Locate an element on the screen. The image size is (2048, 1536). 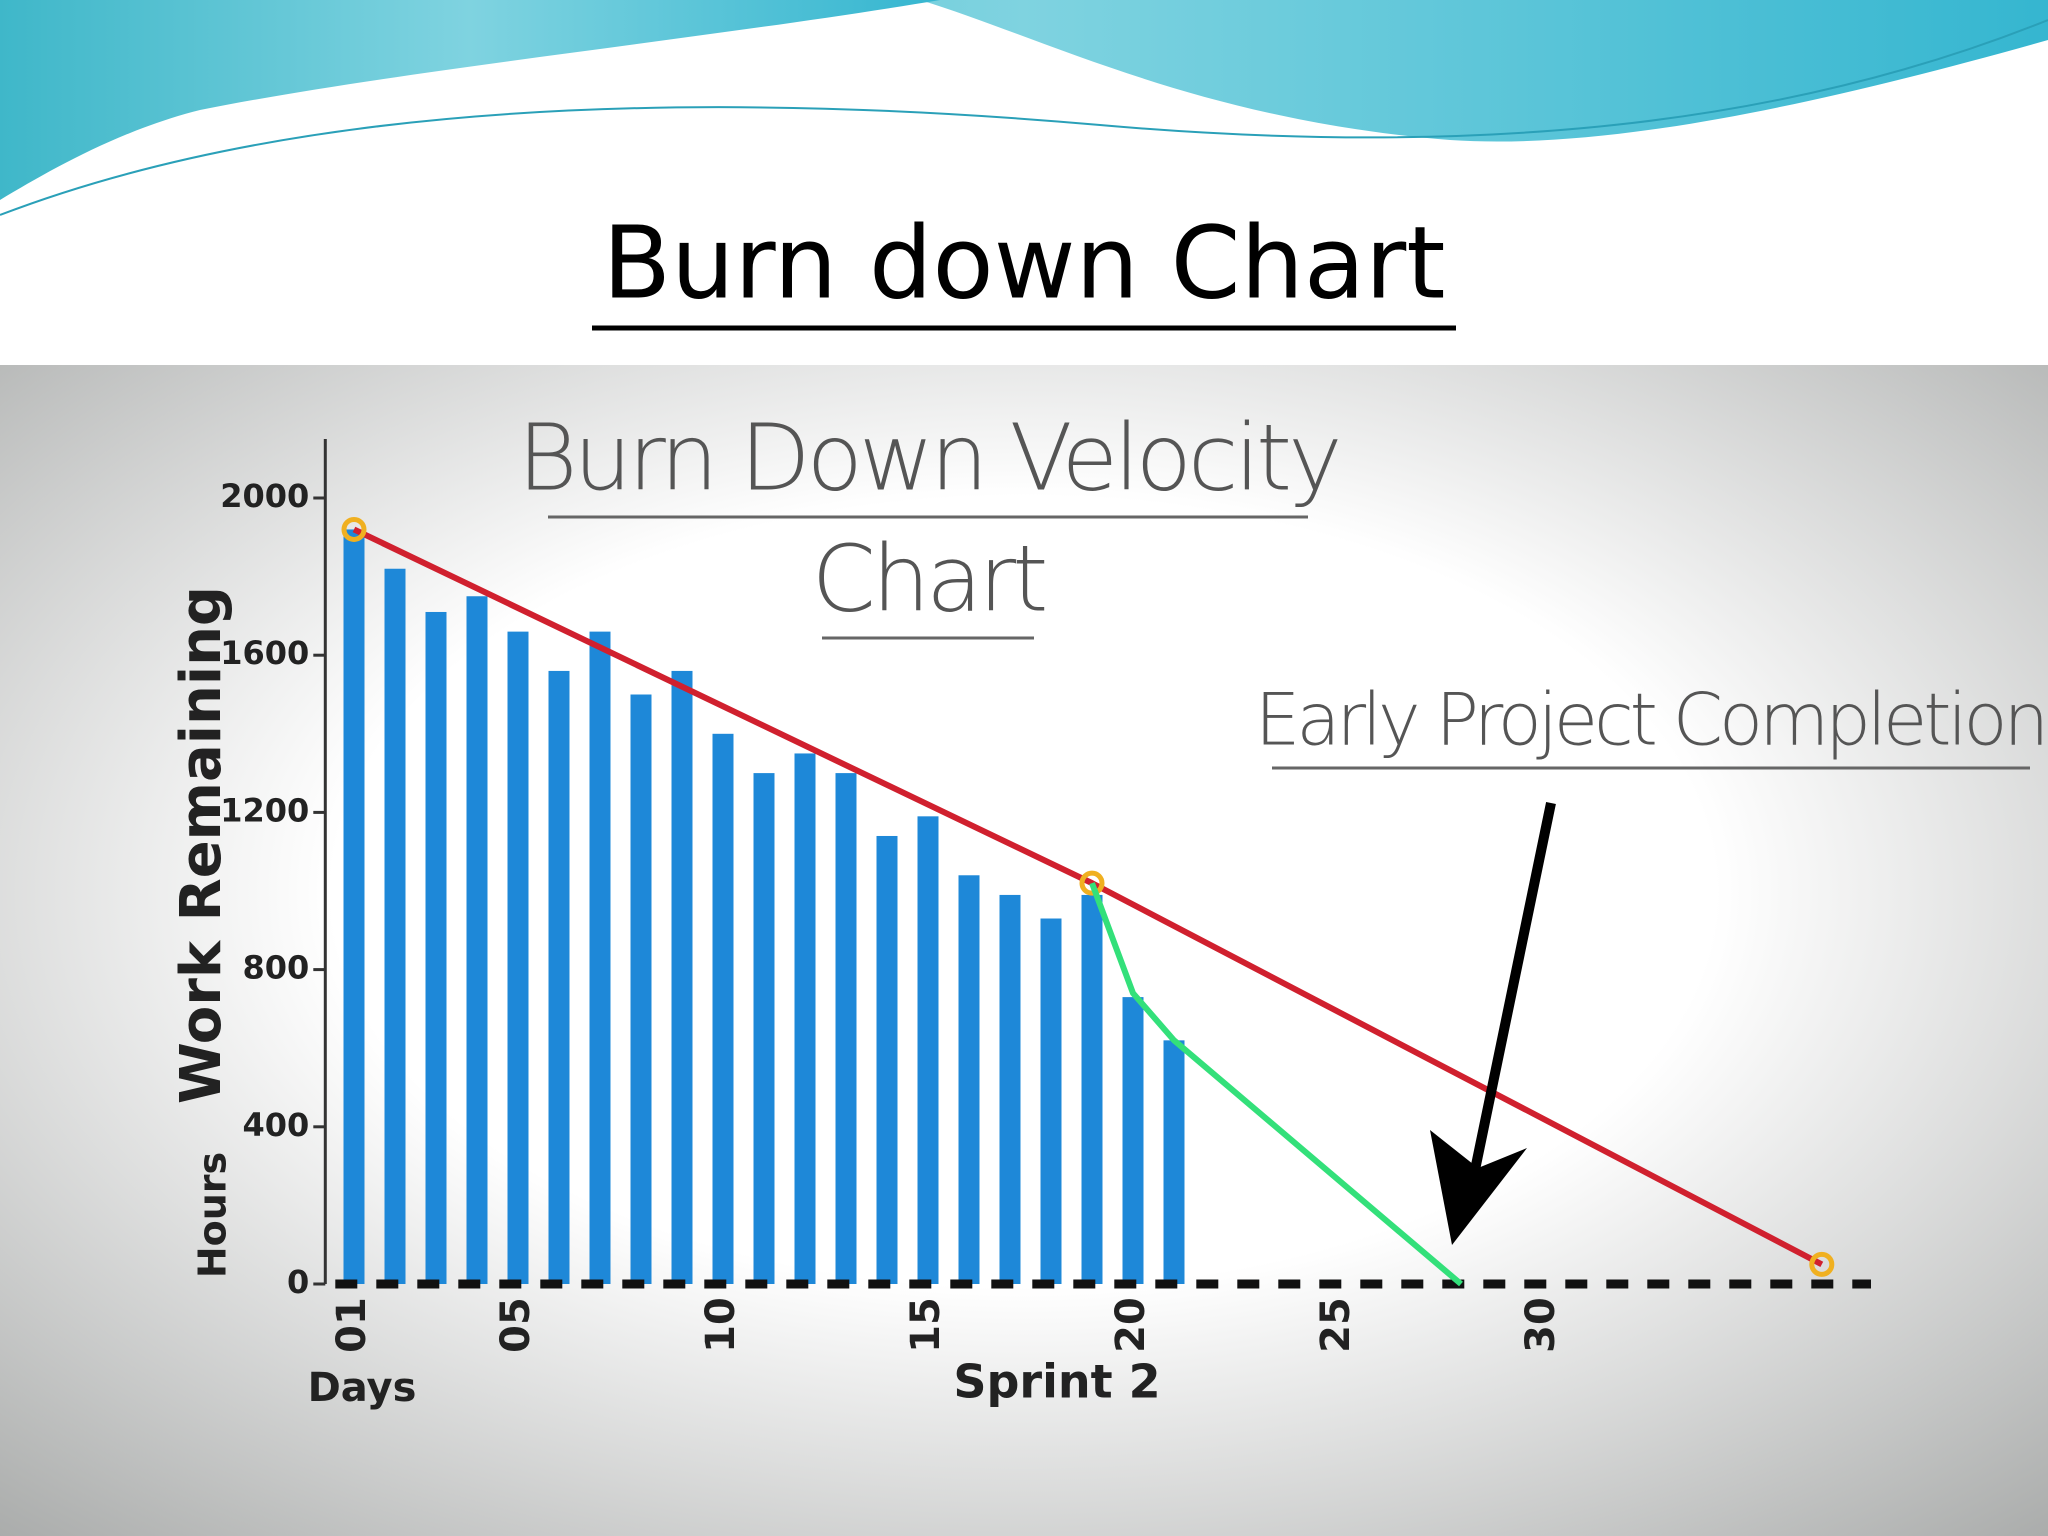
arrow-shaft is located at coordinates (1513, 986).